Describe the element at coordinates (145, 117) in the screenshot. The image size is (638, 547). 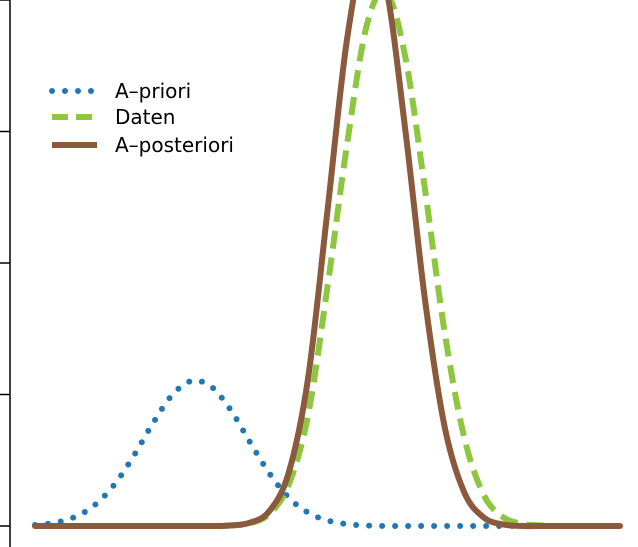
I see `legend-label-data: Daten` at that location.